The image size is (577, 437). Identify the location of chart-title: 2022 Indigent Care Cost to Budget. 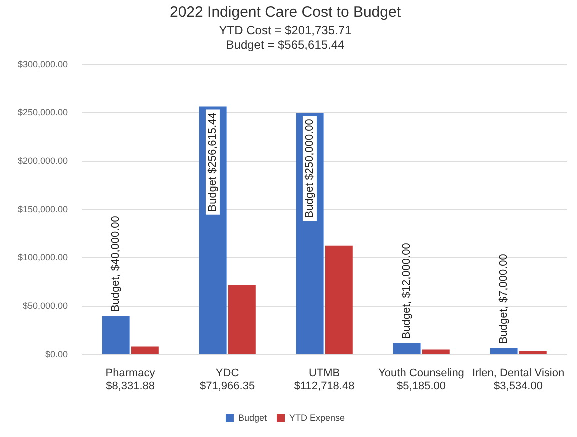
(286, 13).